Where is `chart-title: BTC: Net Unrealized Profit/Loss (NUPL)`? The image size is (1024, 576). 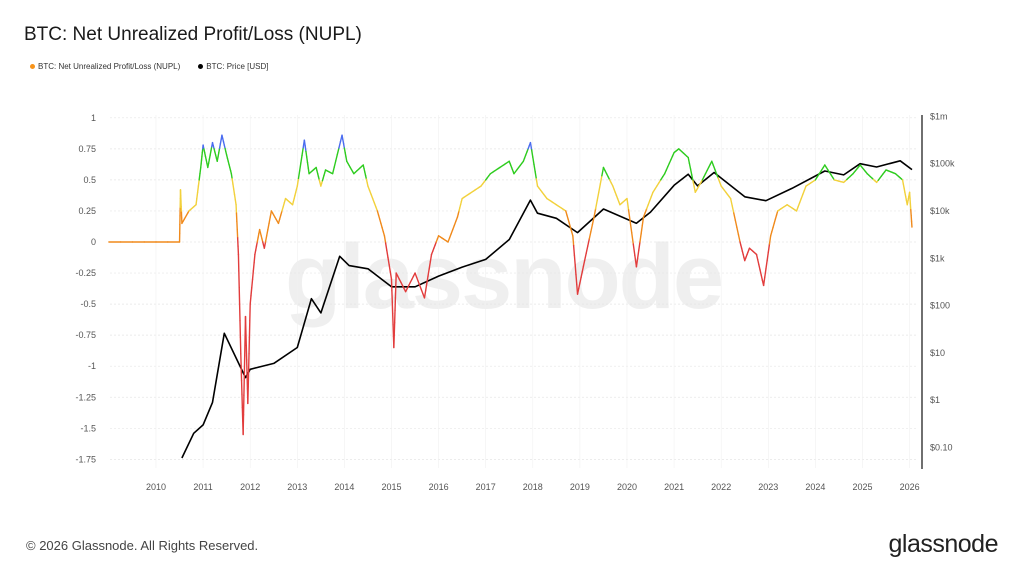 chart-title: BTC: Net Unrealized Profit/Loss (NUPL) is located at coordinates (193, 34).